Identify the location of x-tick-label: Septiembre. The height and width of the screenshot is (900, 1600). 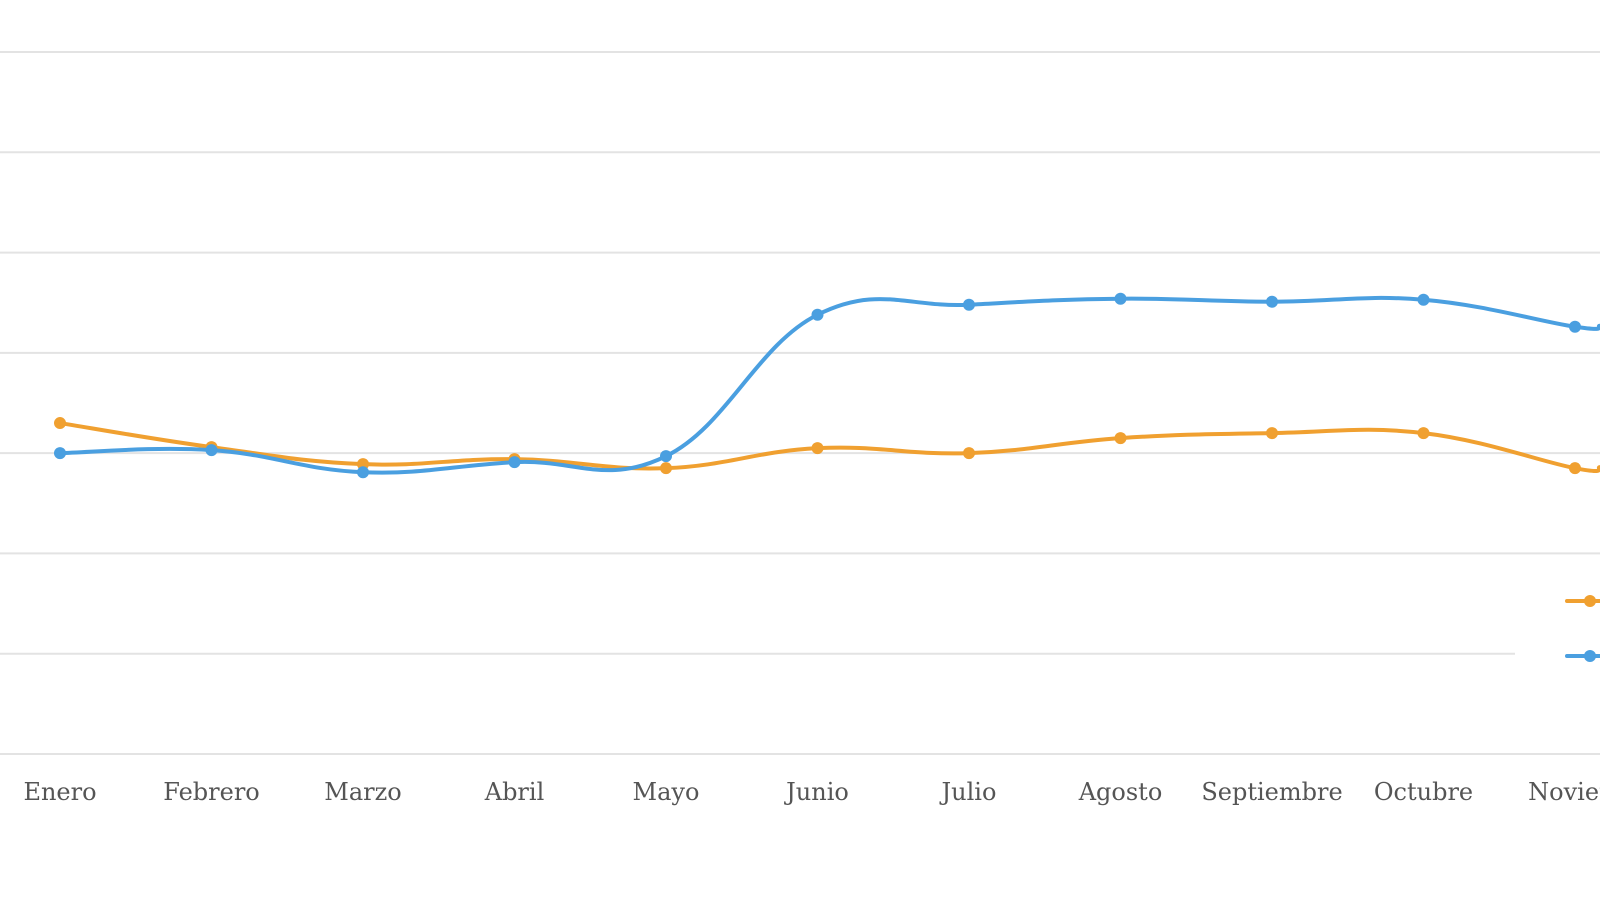
(1271, 792).